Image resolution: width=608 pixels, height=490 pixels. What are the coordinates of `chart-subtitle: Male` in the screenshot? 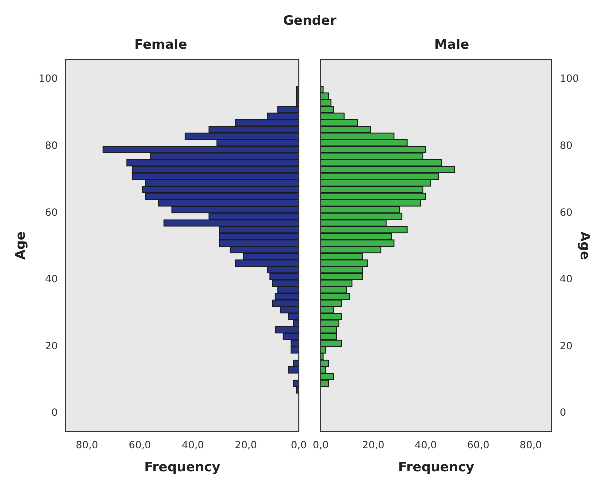 It's located at (452, 46).